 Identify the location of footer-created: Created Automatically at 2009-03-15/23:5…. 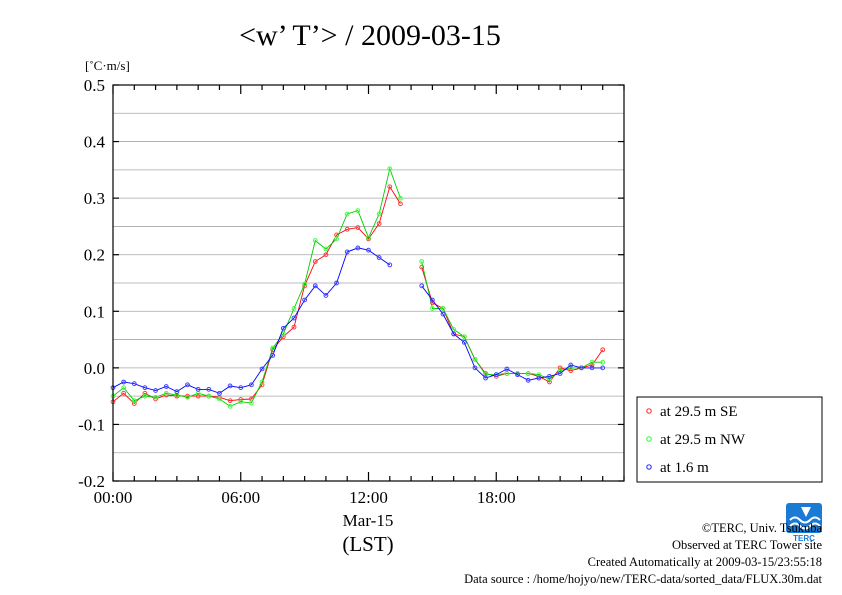
(705, 562).